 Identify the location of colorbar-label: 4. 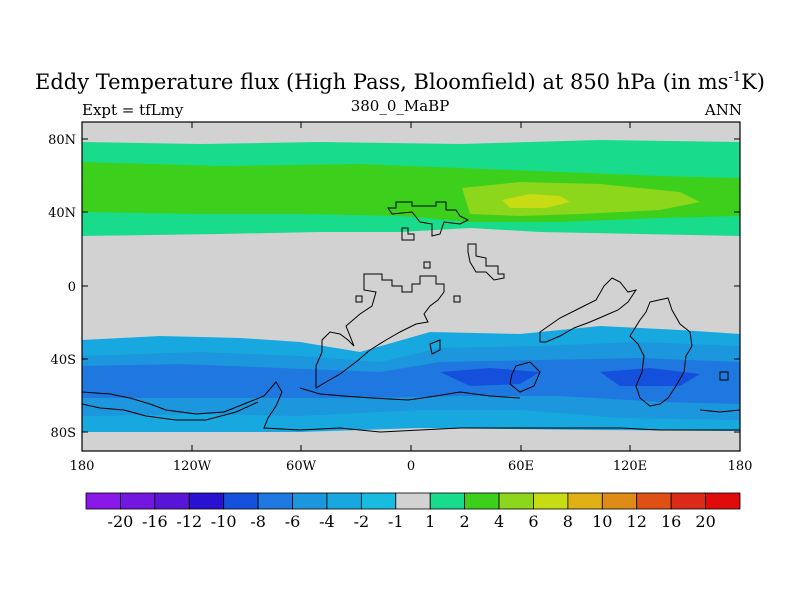
(499, 521).